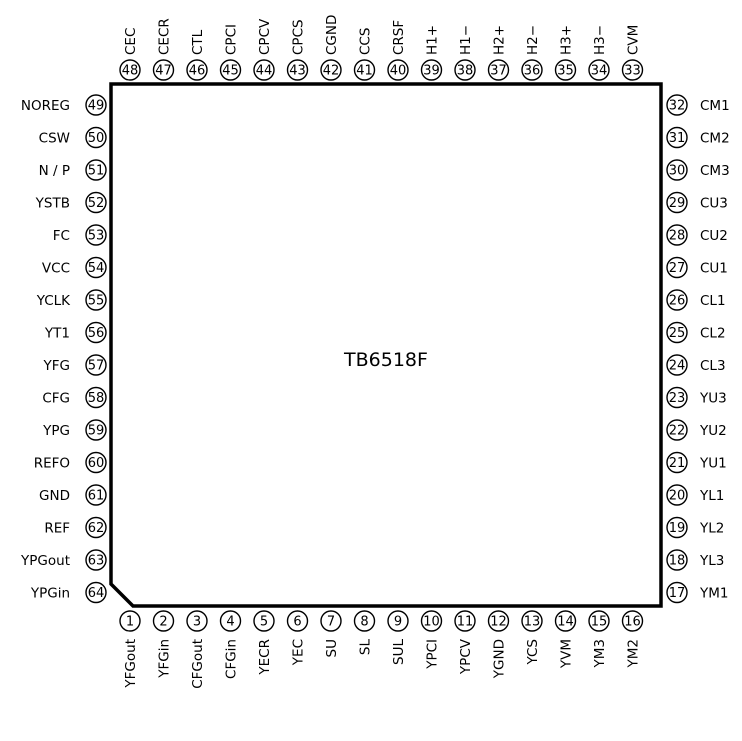 This screenshot has height=741, width=742. What do you see at coordinates (713, 366) in the screenshot?
I see `pin-label: CL3` at bounding box center [713, 366].